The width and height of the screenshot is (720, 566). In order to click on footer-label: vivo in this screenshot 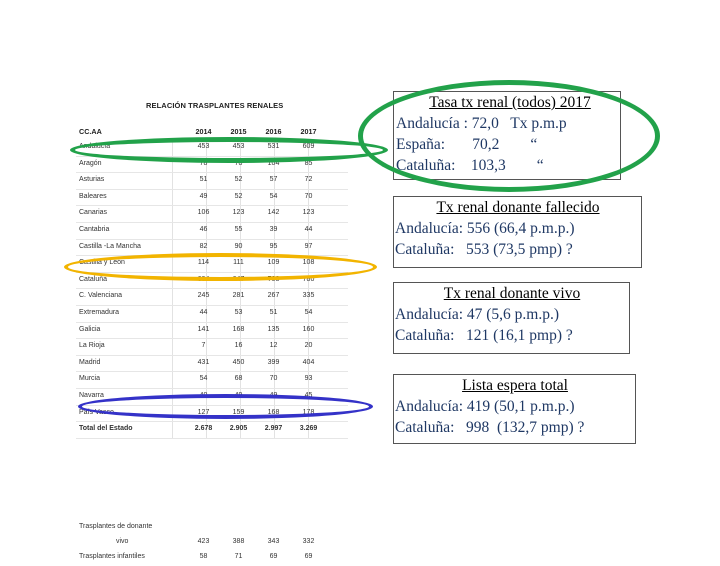, I will do `click(122, 541)`.